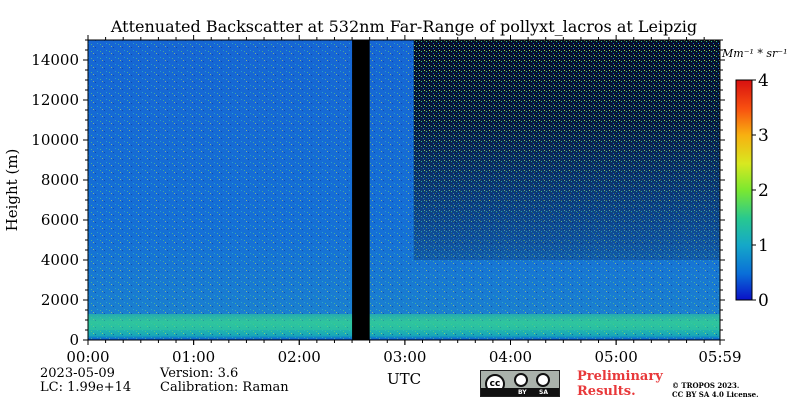 The image size is (800, 400). Describe the element at coordinates (55, 140) in the screenshot. I see `y-tick-label: 10000` at that location.